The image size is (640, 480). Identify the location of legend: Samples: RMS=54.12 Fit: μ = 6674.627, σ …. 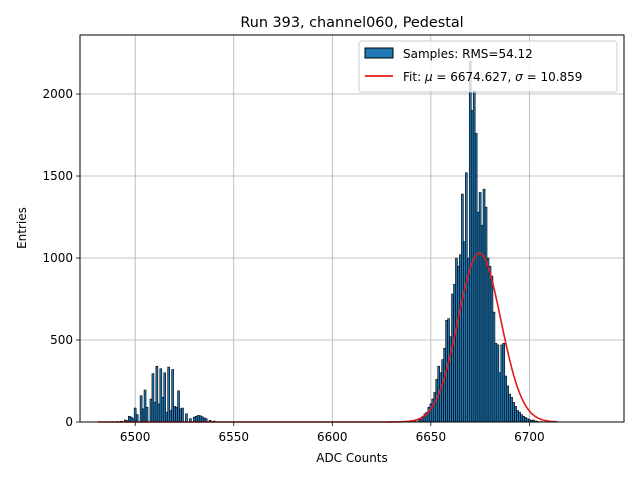
(488, 66).